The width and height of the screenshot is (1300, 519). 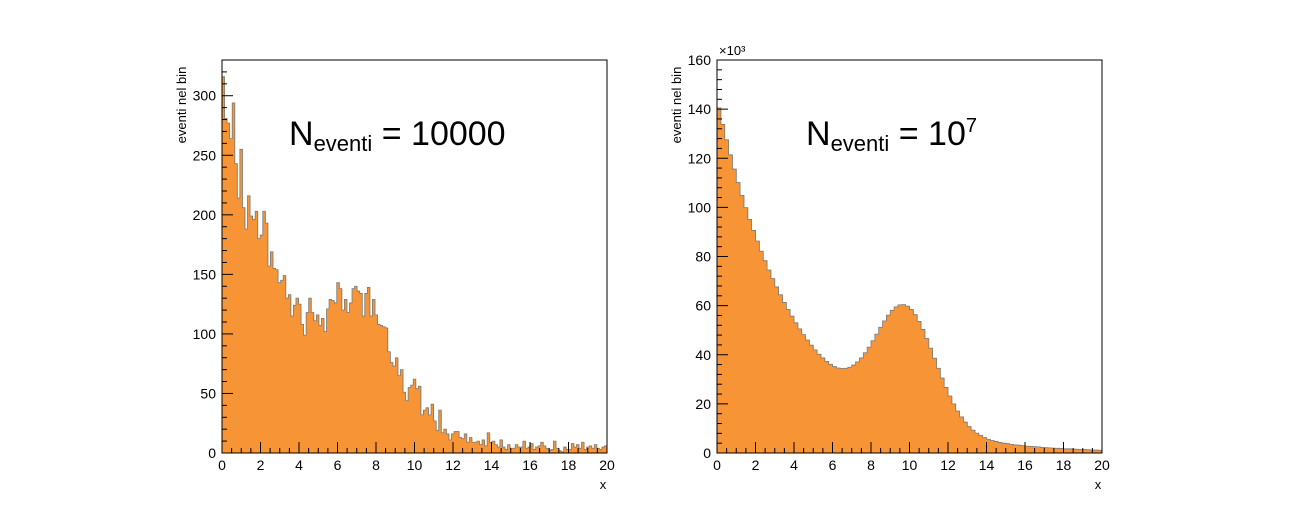 What do you see at coordinates (732, 50) in the screenshot?
I see `y-multiplier: ×10³` at bounding box center [732, 50].